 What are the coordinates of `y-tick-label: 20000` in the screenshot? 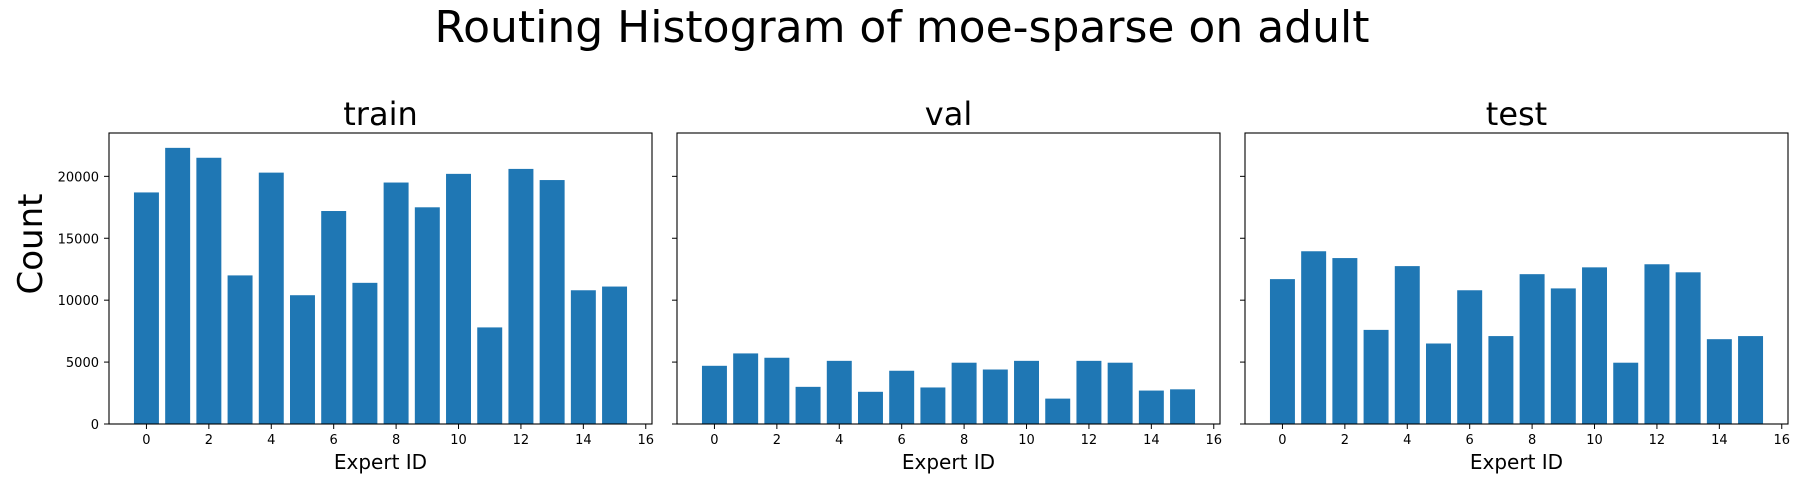 It's located at (78, 177).